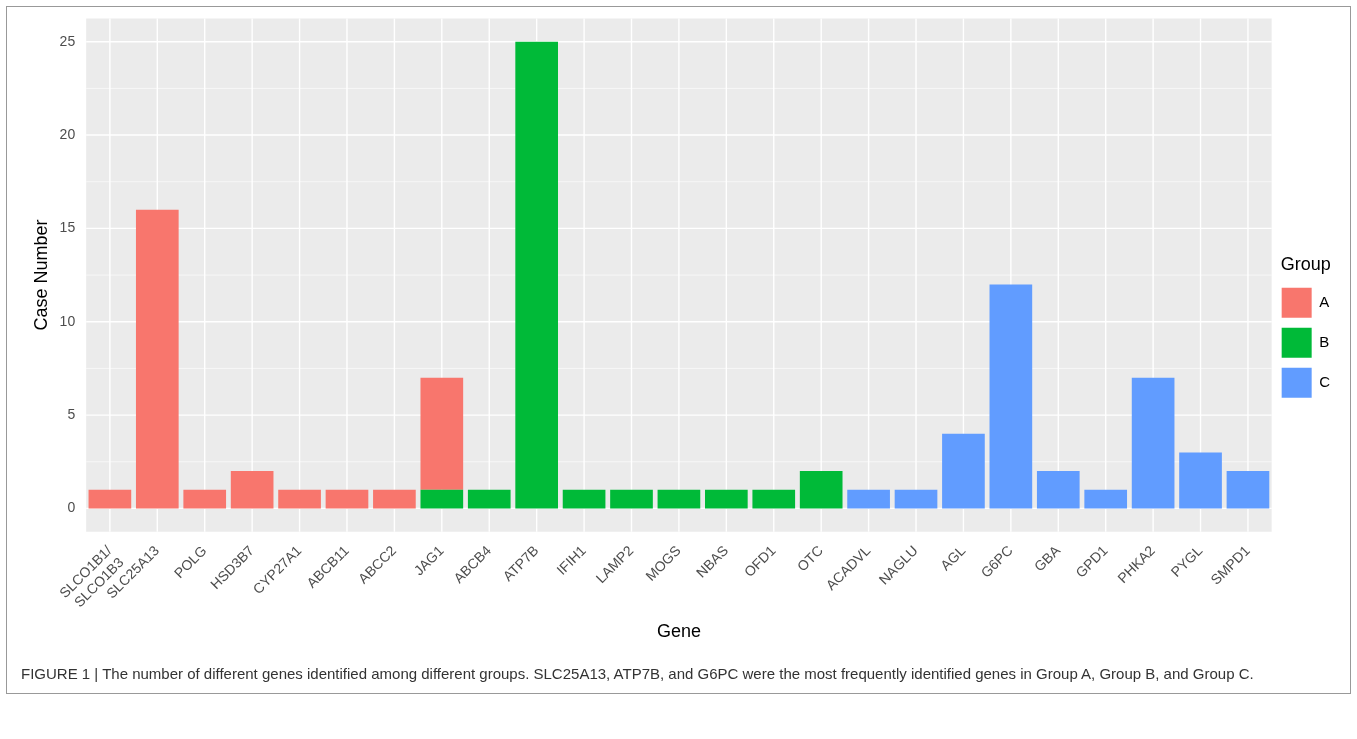 This screenshot has width=1357, height=739. I want to click on y-tick-label: 0, so click(71, 507).